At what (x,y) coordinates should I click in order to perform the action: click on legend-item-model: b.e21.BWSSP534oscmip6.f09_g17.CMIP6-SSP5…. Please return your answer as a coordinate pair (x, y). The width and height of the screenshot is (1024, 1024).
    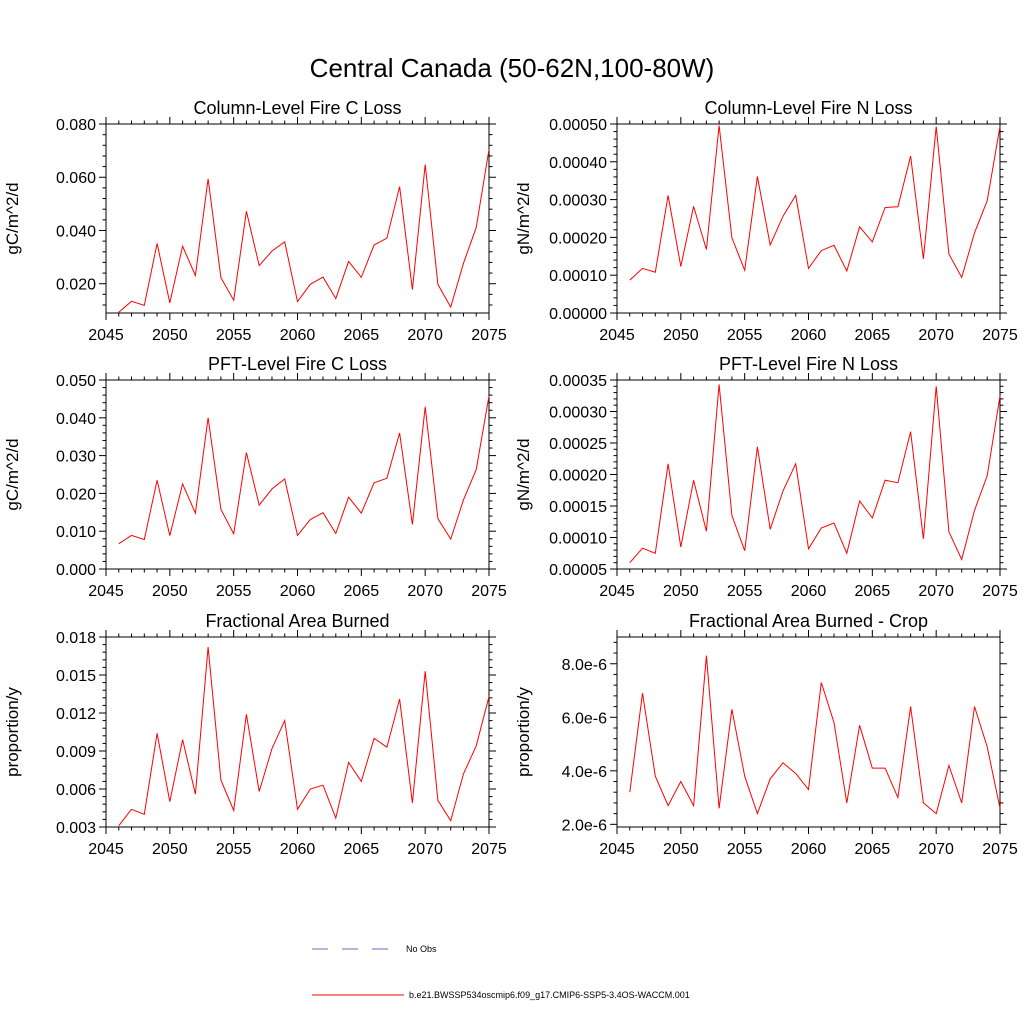
    Looking at the image, I should click on (501, 995).